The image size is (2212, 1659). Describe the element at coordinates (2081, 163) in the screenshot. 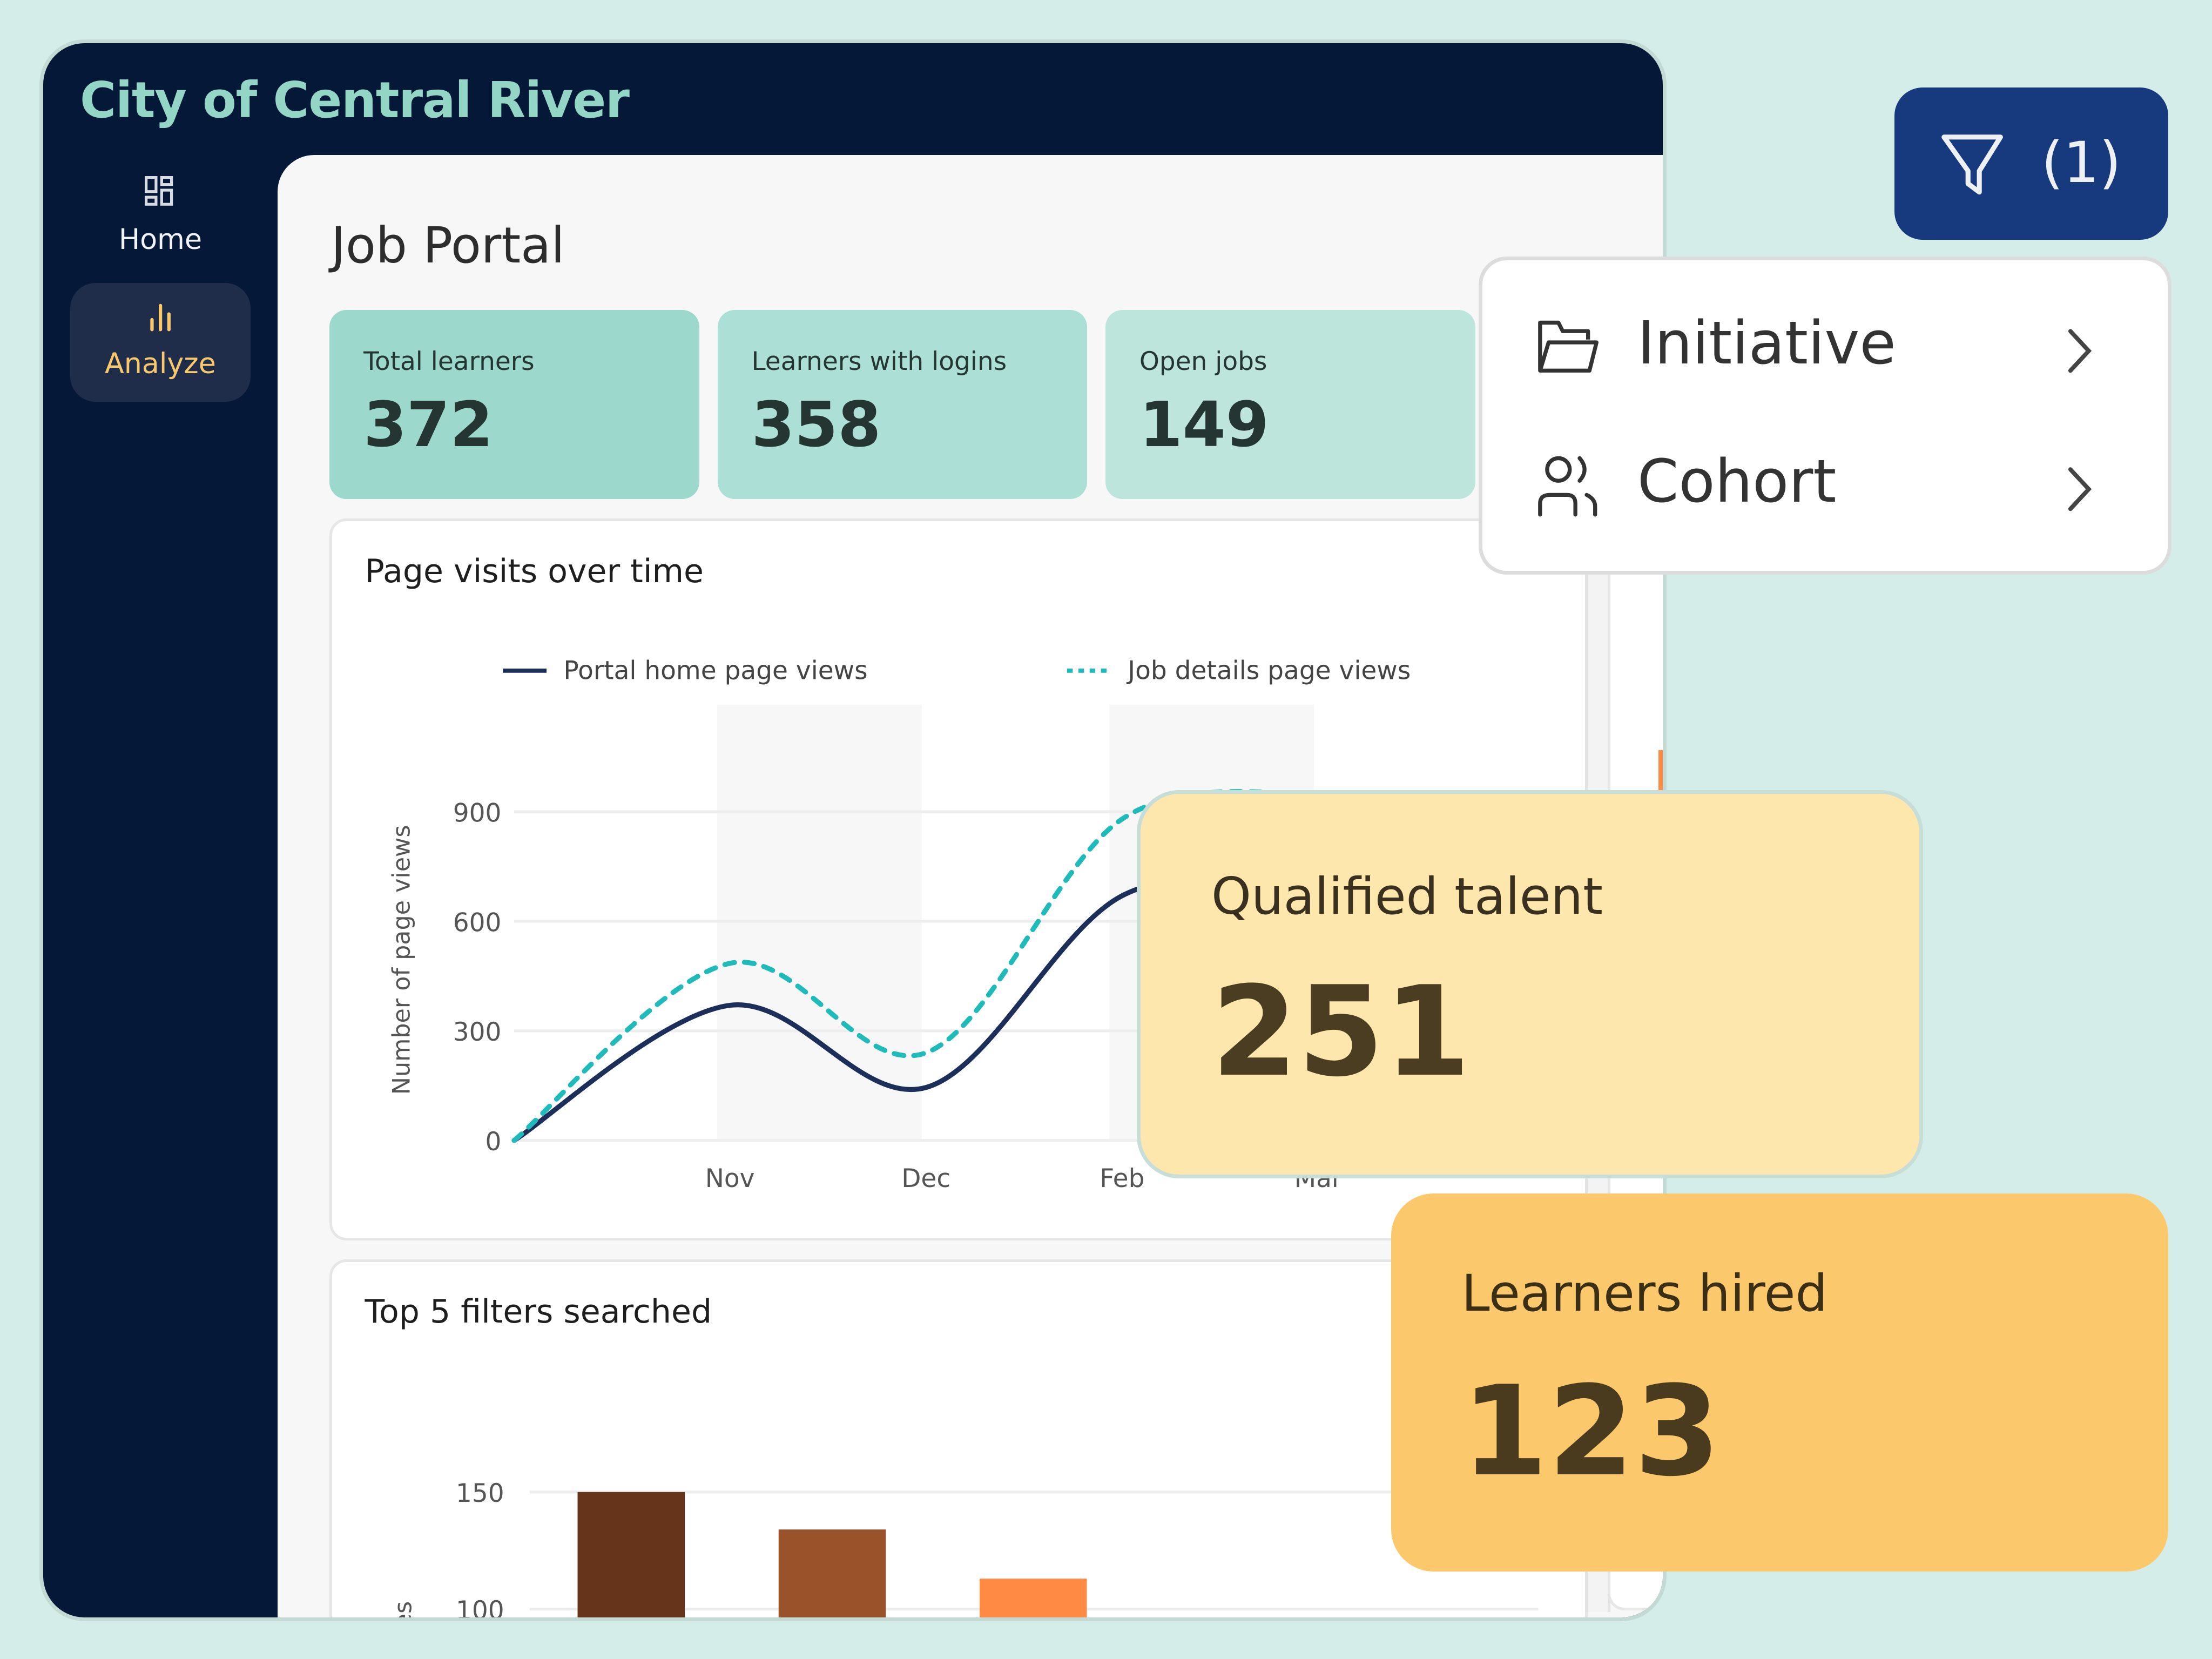

I see `filter-count: (1)` at that location.